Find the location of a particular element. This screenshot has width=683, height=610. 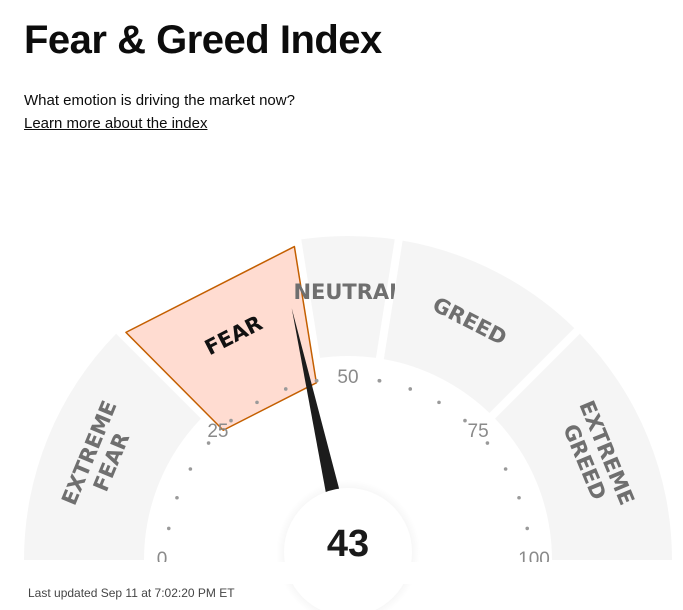

gauge-segment-greed is located at coordinates (479, 326).